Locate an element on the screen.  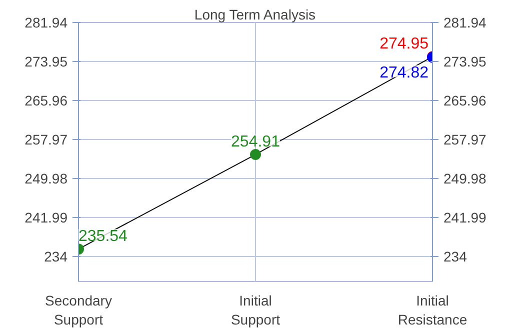
x-tick-label: Initial Resistance is located at coordinates (433, 310).